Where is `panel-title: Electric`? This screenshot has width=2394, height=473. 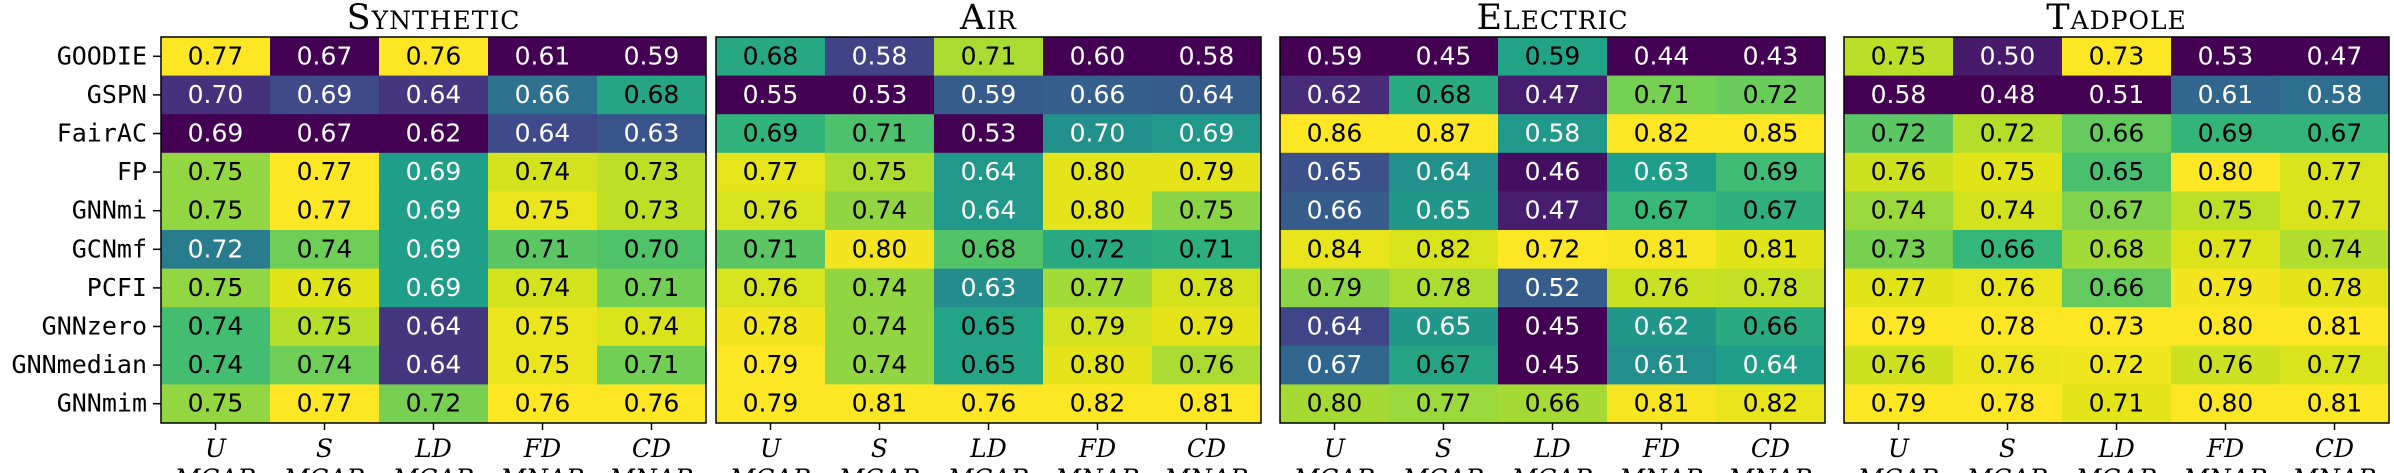 panel-title: Electric is located at coordinates (1552, 19).